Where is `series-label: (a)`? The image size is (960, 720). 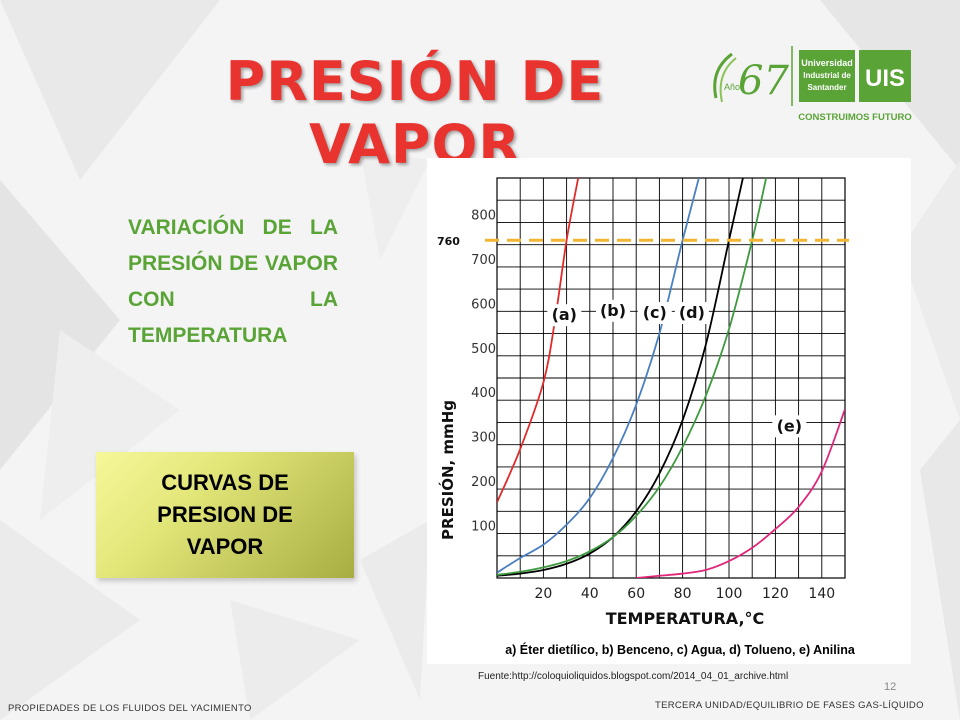 series-label: (a) is located at coordinates (564, 314).